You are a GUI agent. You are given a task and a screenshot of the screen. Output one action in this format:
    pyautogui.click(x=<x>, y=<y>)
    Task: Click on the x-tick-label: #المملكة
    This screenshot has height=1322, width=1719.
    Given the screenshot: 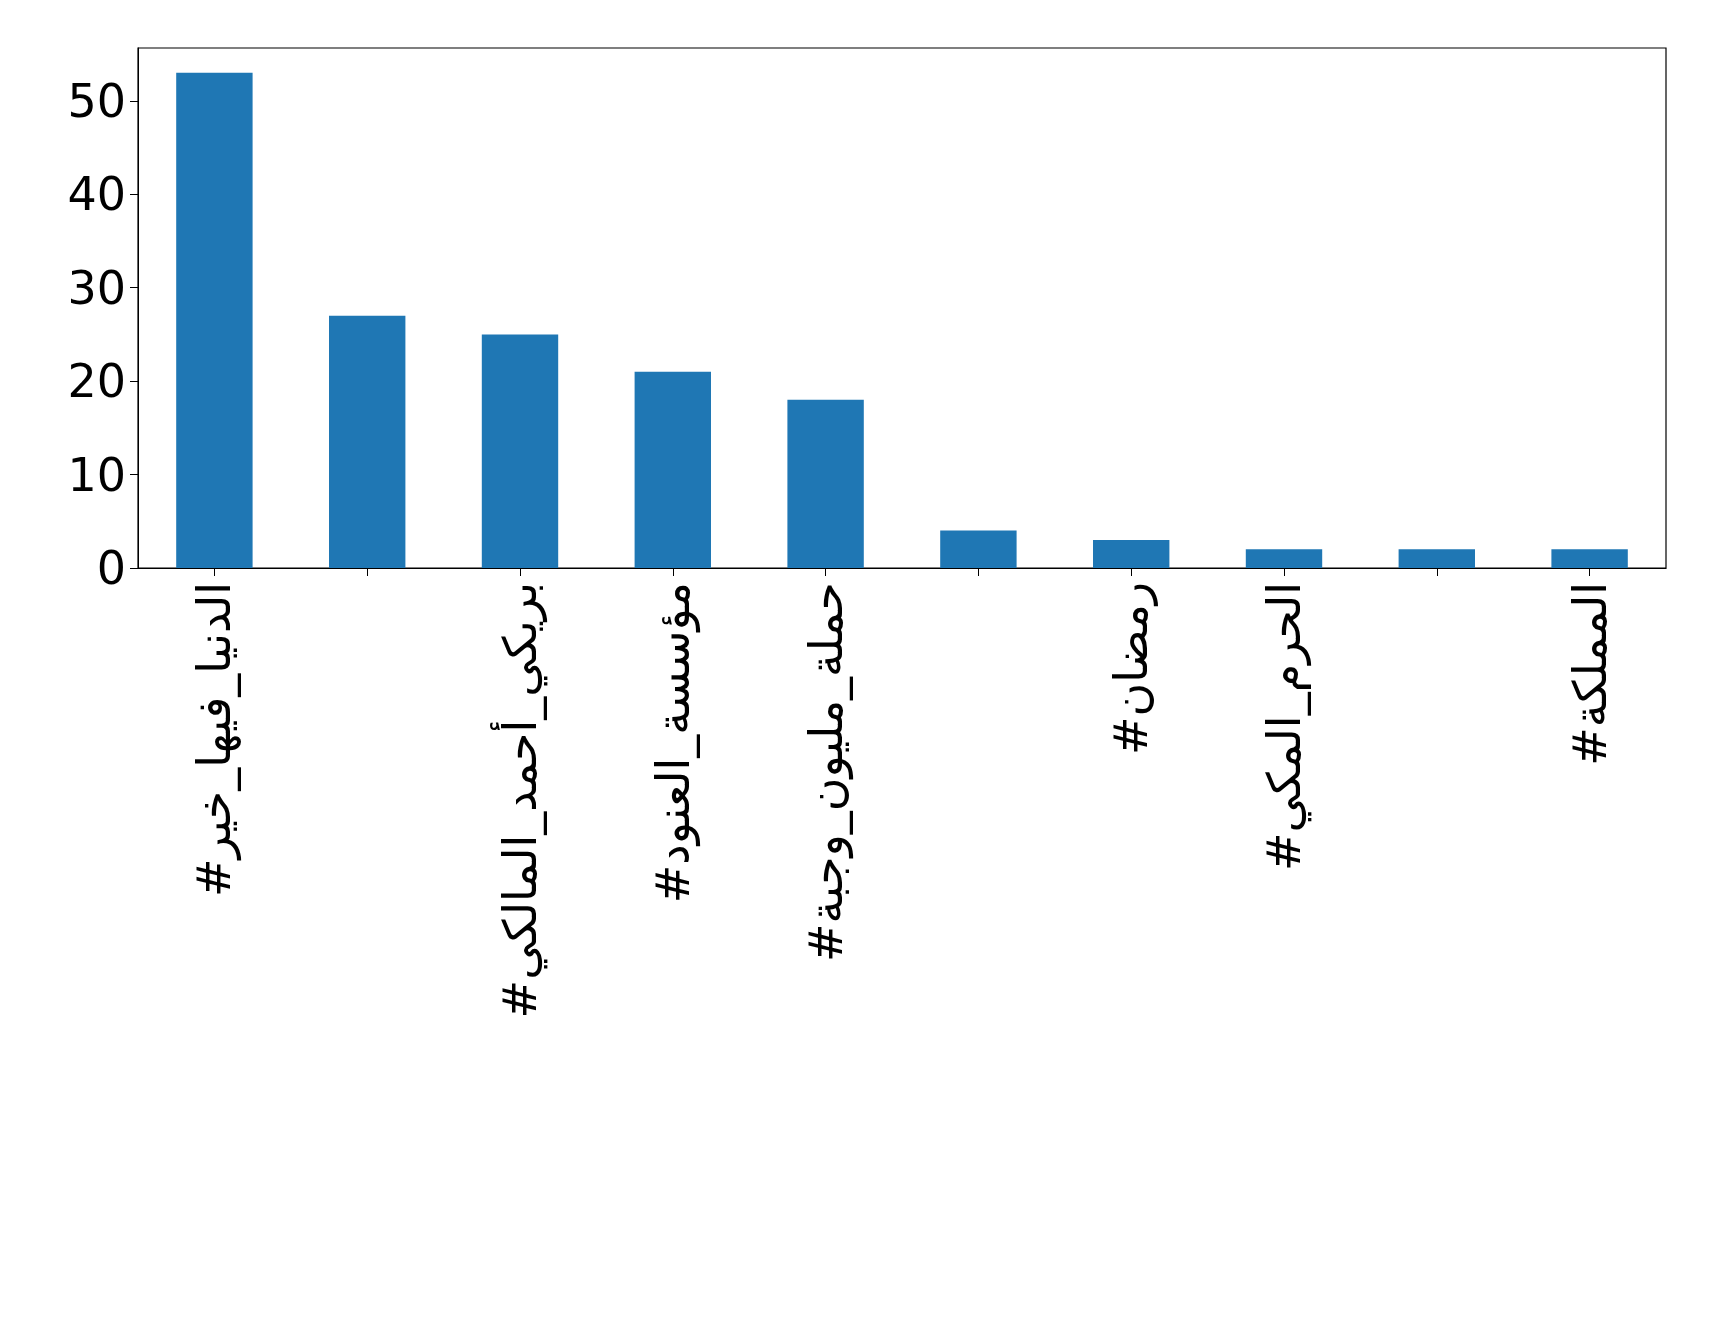 What is the action you would take?
    pyautogui.click(x=1589, y=674)
    